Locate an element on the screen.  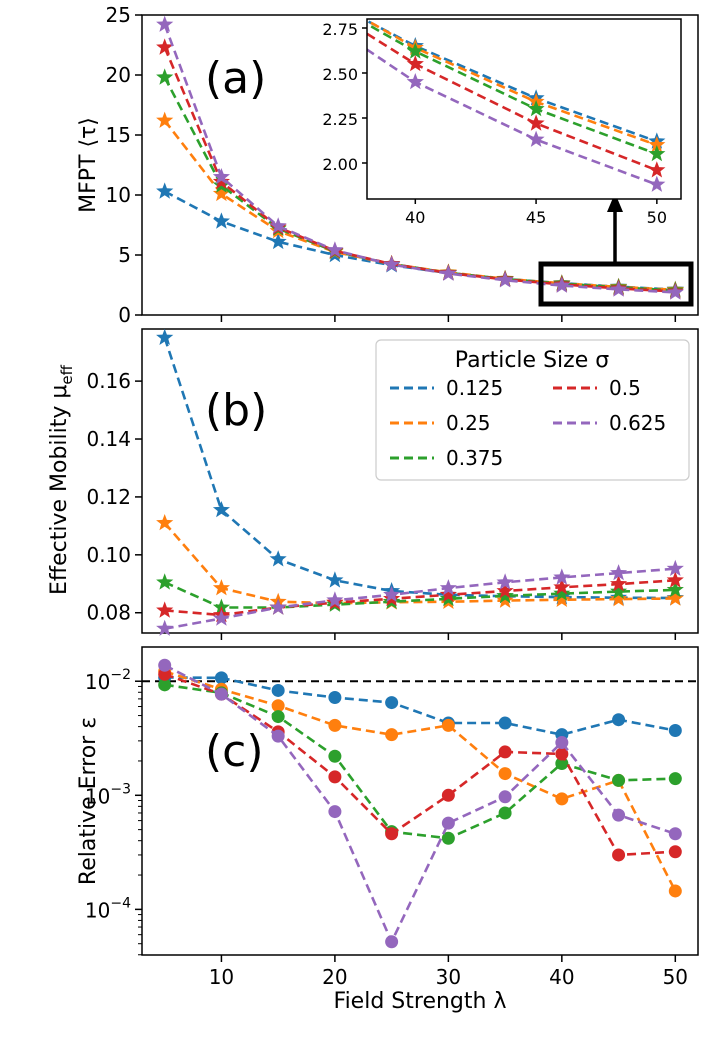
panel-c-y-tick-exp-1: −3 is located at coordinates (120, 789).